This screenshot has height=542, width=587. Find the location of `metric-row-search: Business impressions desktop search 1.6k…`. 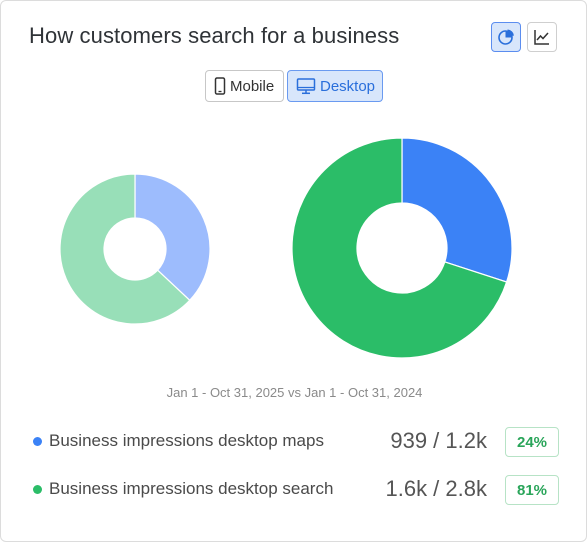

metric-row-search: Business impressions desktop search 1.6k… is located at coordinates (298, 490).